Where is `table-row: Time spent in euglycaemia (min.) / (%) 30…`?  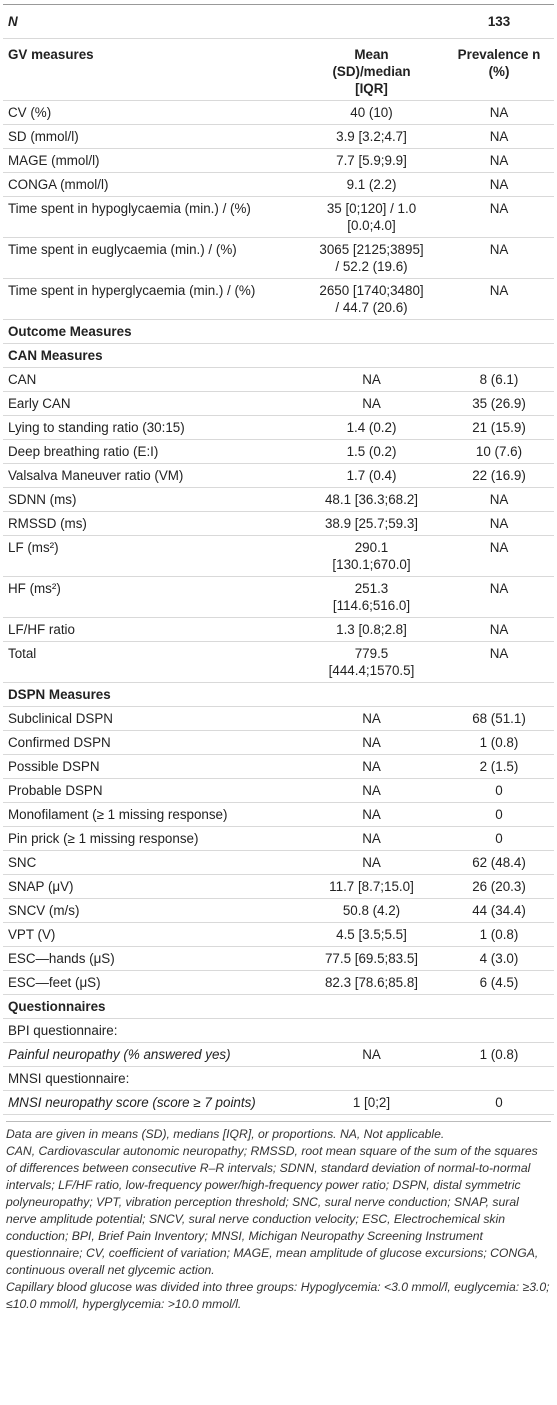 table-row: Time spent in euglycaemia (min.) / (%) 30… is located at coordinates (278, 258).